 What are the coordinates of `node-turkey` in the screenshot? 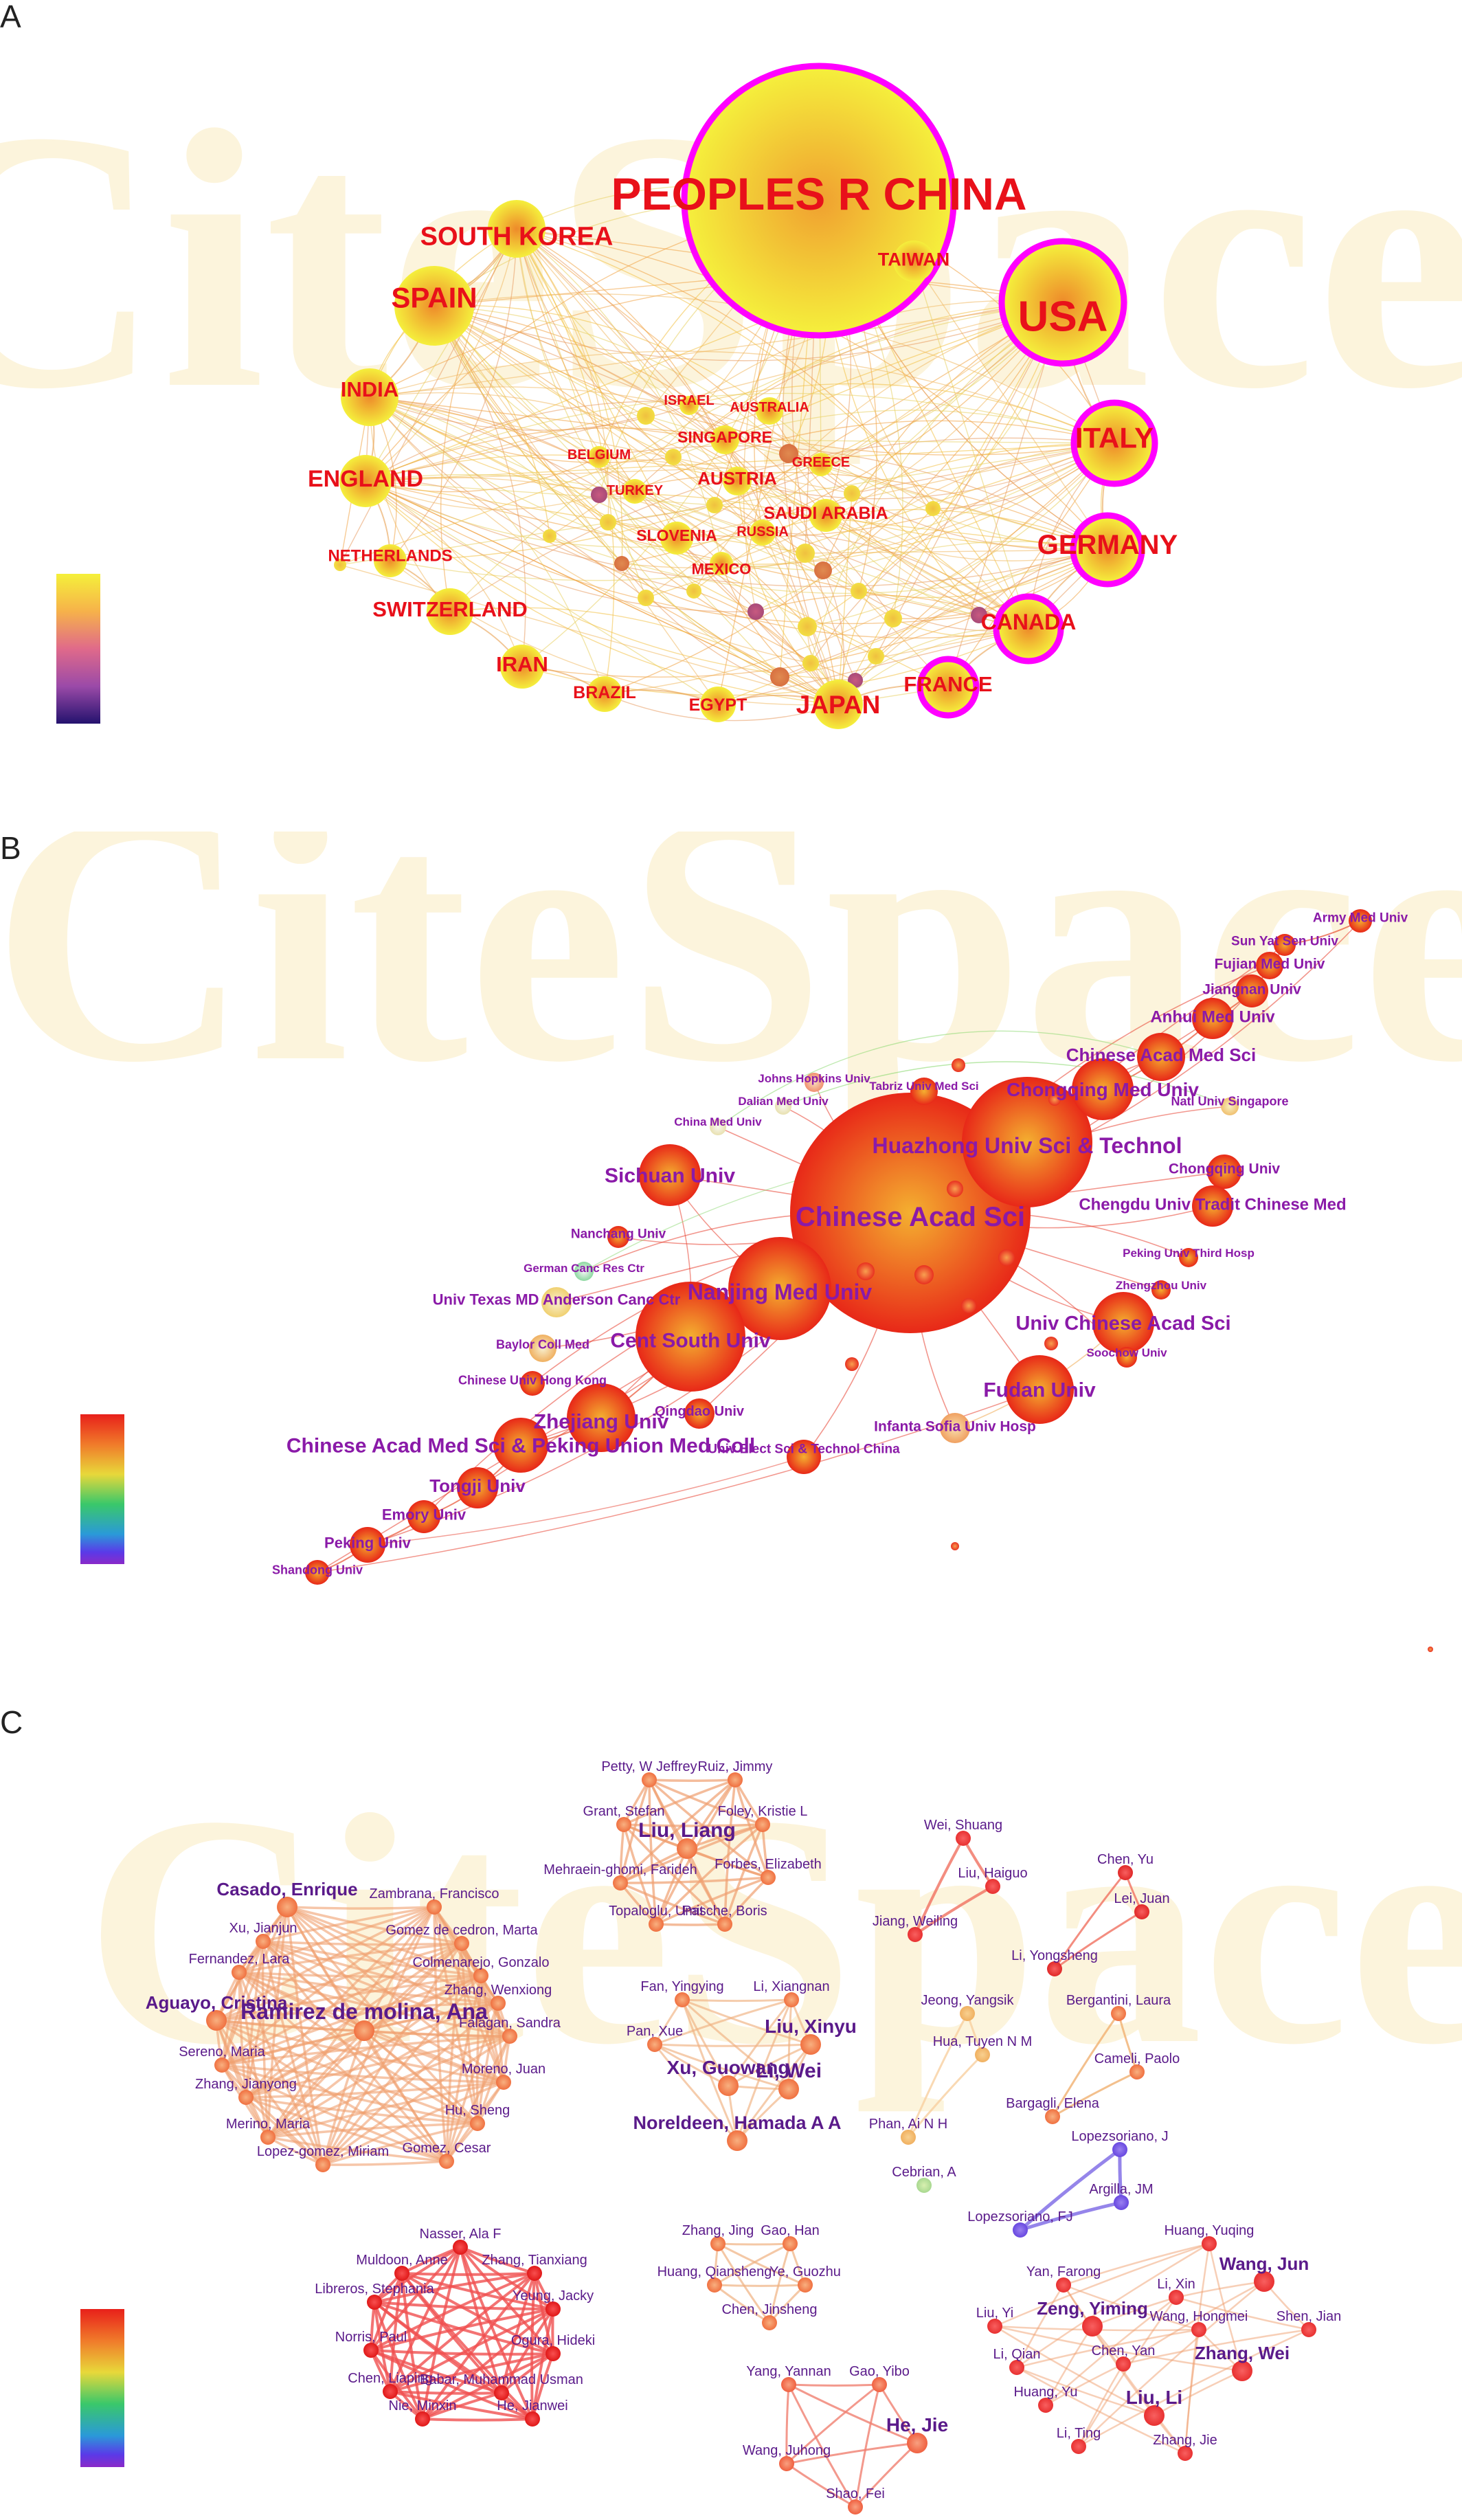 It's located at (634, 491).